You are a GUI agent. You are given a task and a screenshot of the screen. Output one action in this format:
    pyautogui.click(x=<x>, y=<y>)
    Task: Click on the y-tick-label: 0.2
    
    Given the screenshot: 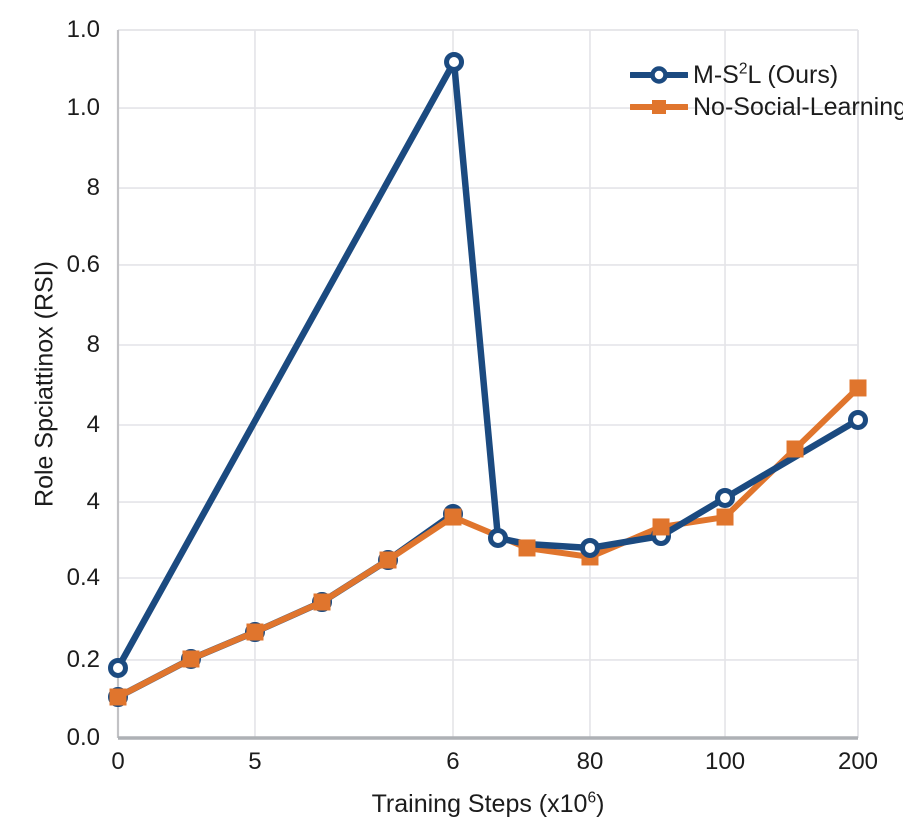 What is the action you would take?
    pyautogui.click(x=83, y=659)
    